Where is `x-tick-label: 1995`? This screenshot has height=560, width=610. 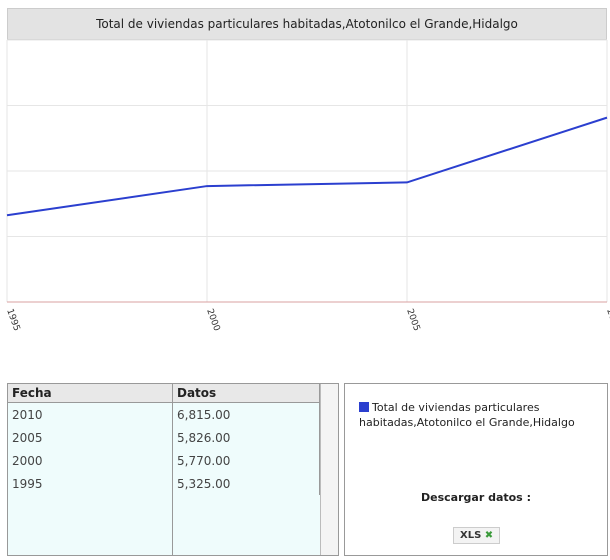 x-tick-label: 1995 is located at coordinates (12, 320).